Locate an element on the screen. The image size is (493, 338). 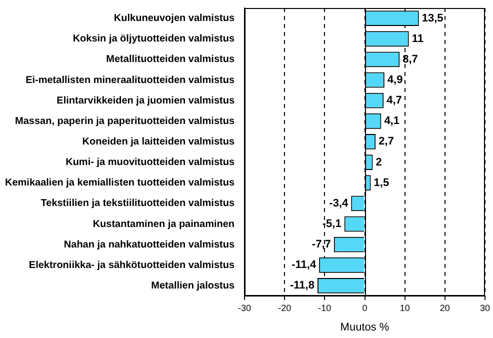
data-label: 4,9 is located at coordinates (395, 80).